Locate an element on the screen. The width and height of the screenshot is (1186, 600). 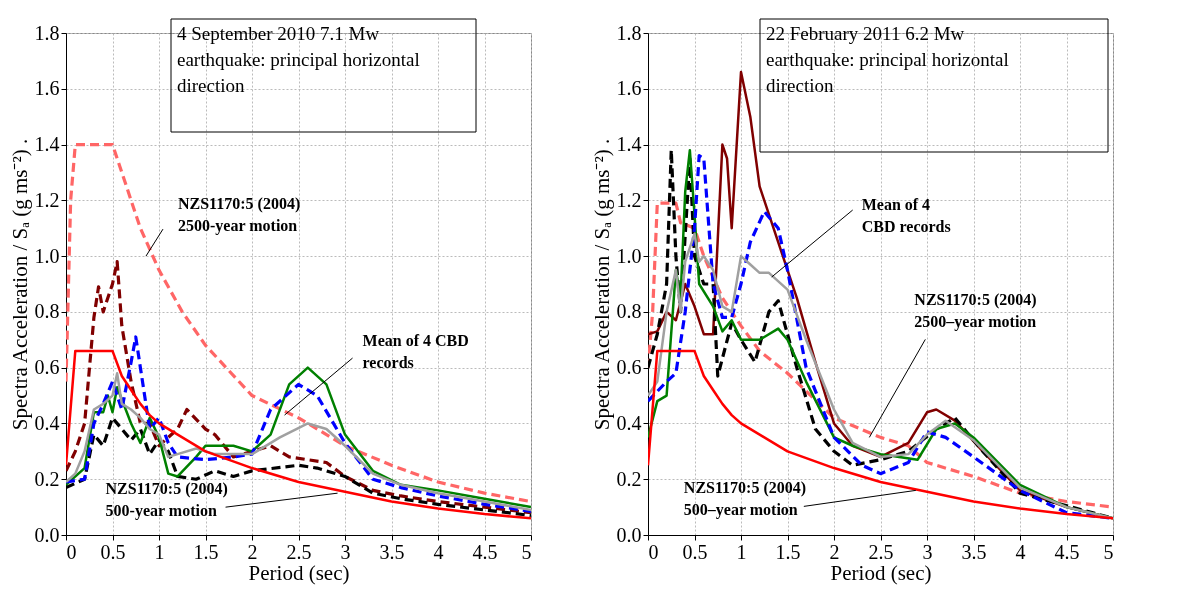
annotation: NZS1170:5 (2004) 2500-year motion is located at coordinates (239, 215).